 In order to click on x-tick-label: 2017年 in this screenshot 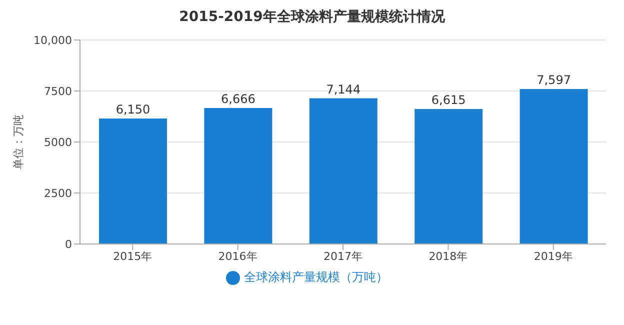, I will do `click(343, 256)`.